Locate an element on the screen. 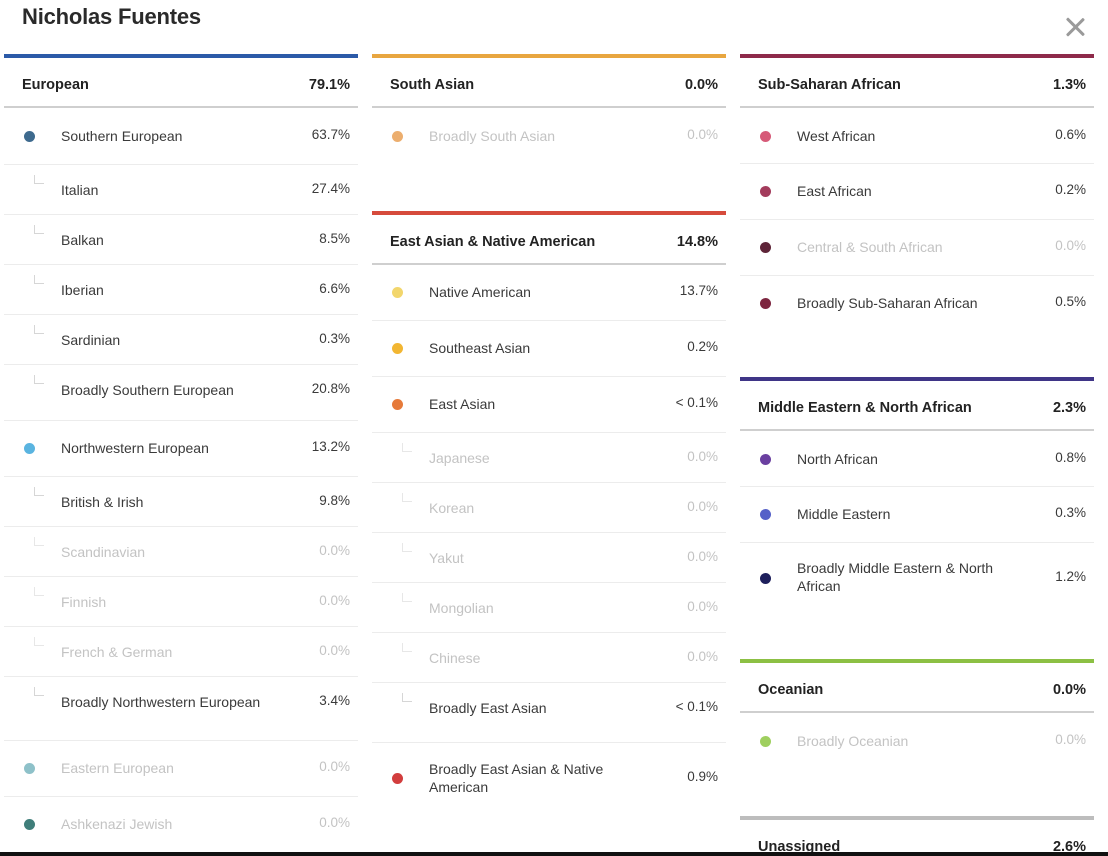  region-row-east-asian: East Asian < 0.1% is located at coordinates (549, 405).